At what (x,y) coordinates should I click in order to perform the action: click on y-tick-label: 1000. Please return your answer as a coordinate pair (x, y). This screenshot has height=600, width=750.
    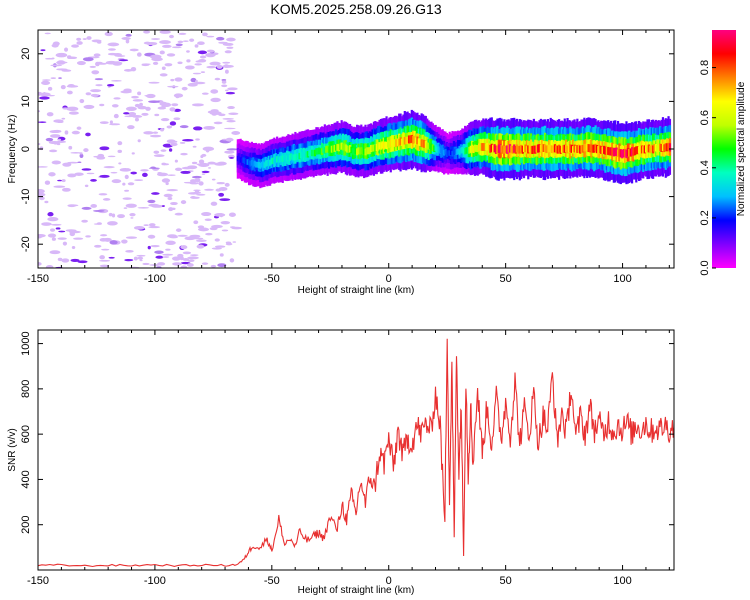
    Looking at the image, I should click on (26, 343).